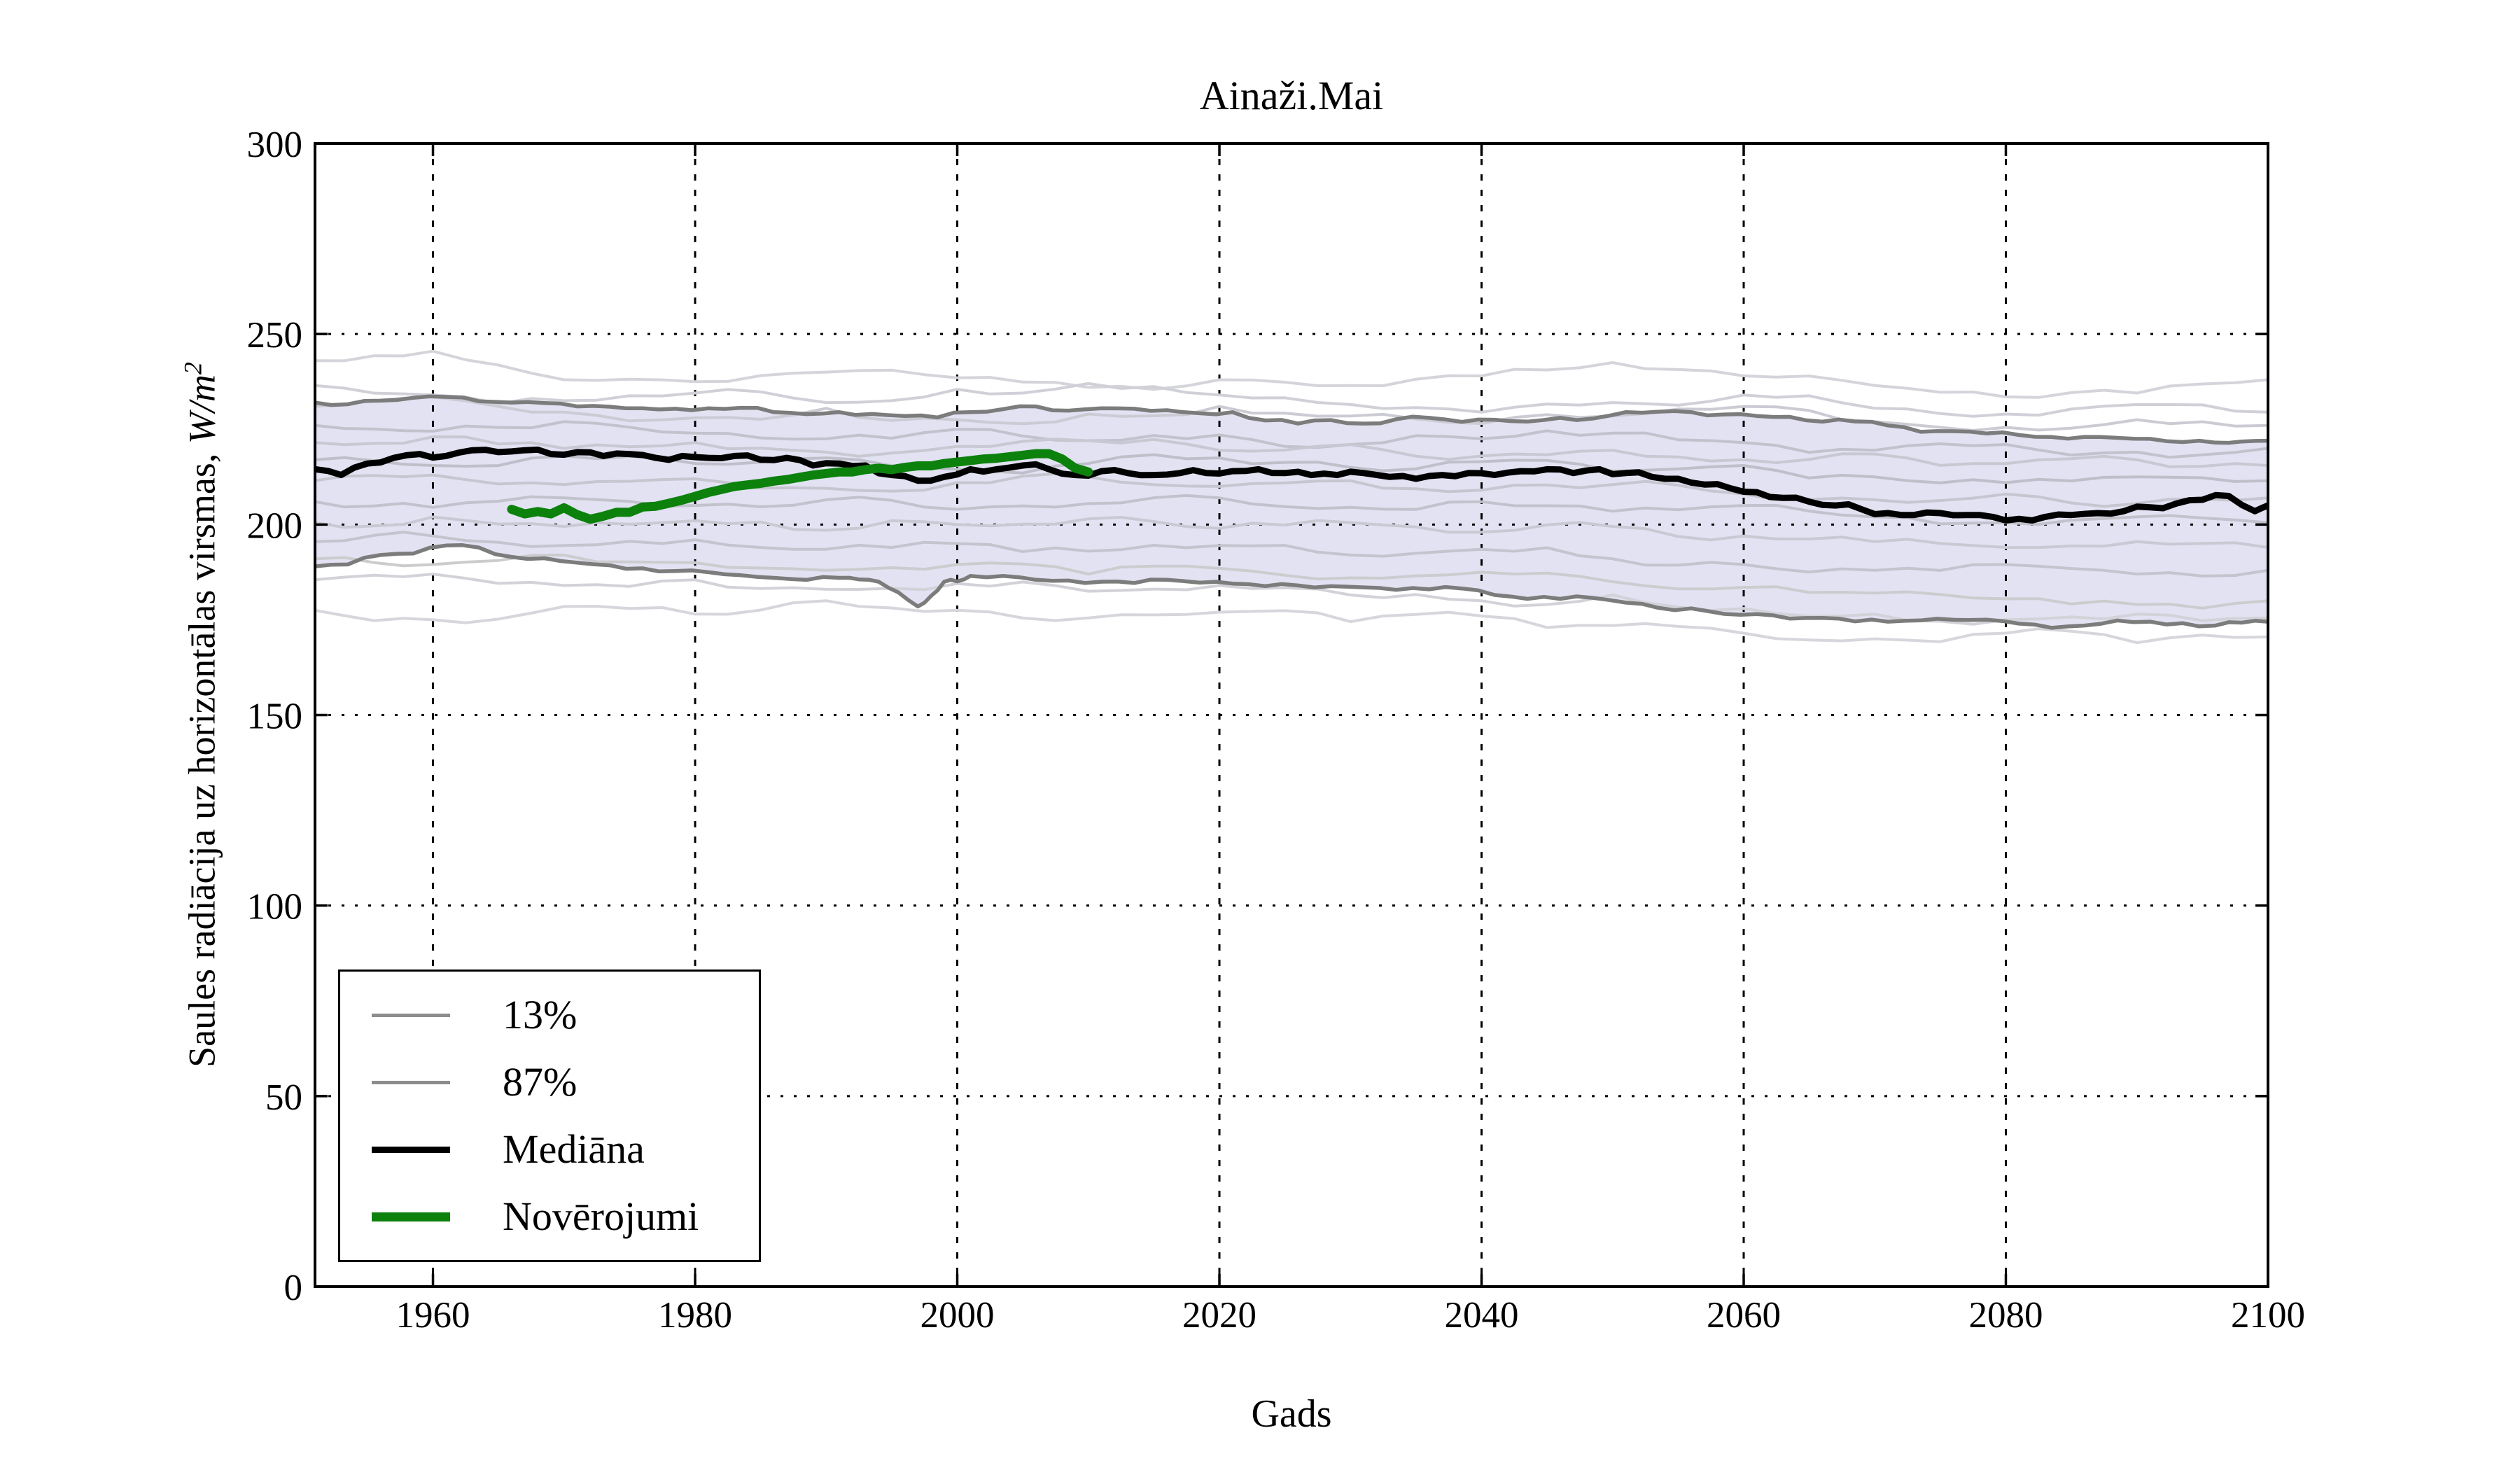 Image resolution: width=2520 pixels, height=1470 pixels. I want to click on y-tick-label: 50, so click(283, 1097).